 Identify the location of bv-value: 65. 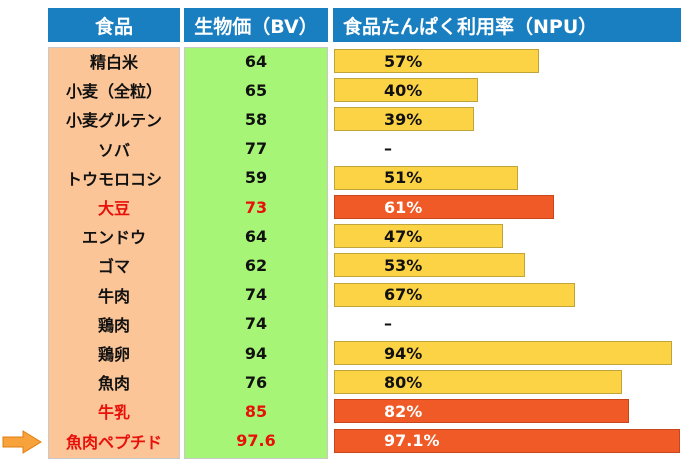
(256, 90).